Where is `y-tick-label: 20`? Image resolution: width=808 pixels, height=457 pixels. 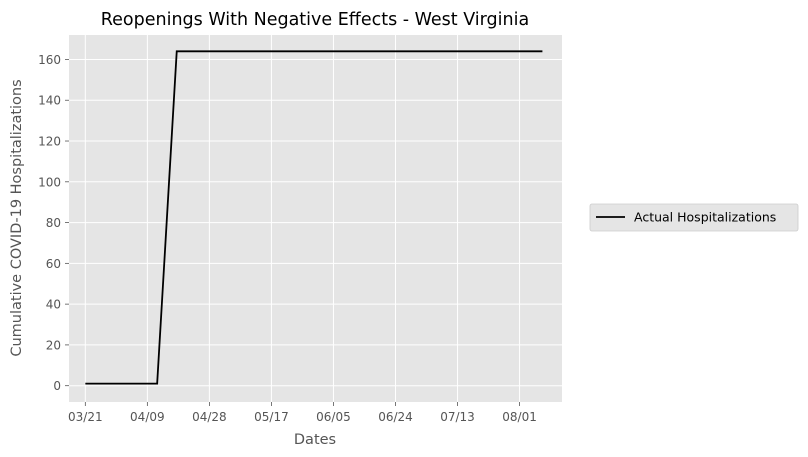 y-tick-label: 20 is located at coordinates (53, 345).